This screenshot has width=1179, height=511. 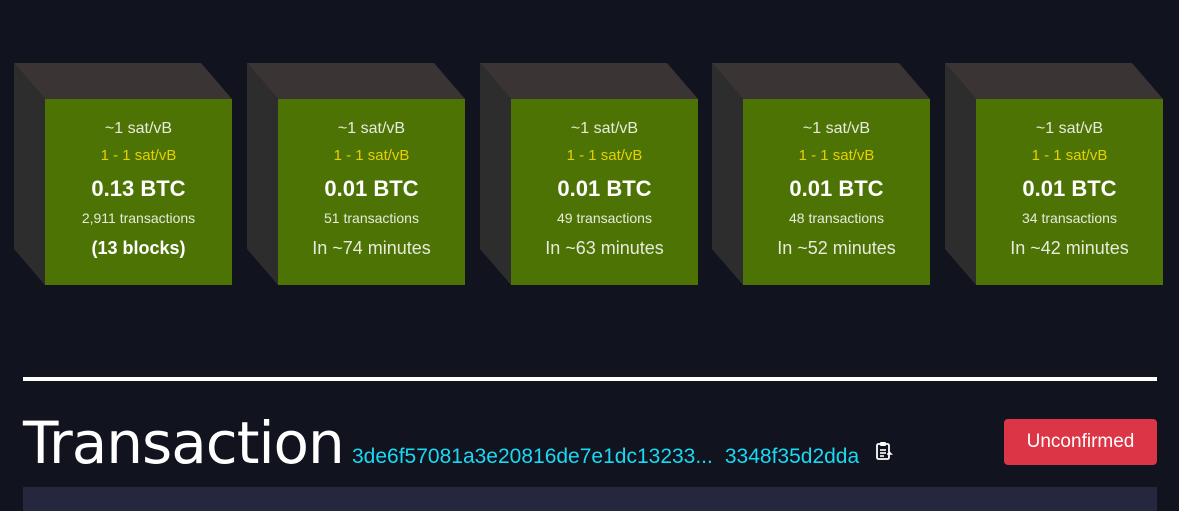 What do you see at coordinates (371, 248) in the screenshot?
I see `block-eta: In ~74 minutes` at bounding box center [371, 248].